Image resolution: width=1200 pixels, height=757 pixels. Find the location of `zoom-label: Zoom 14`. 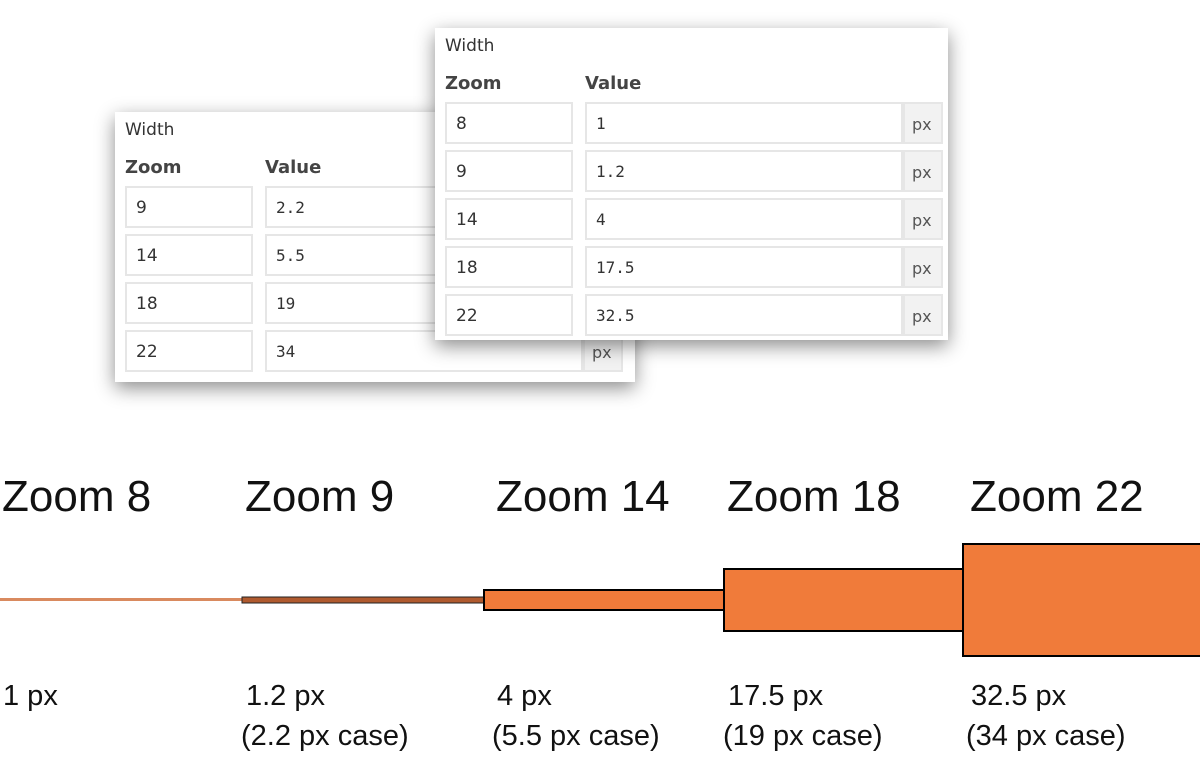

zoom-label: Zoom 14 is located at coordinates (583, 496).